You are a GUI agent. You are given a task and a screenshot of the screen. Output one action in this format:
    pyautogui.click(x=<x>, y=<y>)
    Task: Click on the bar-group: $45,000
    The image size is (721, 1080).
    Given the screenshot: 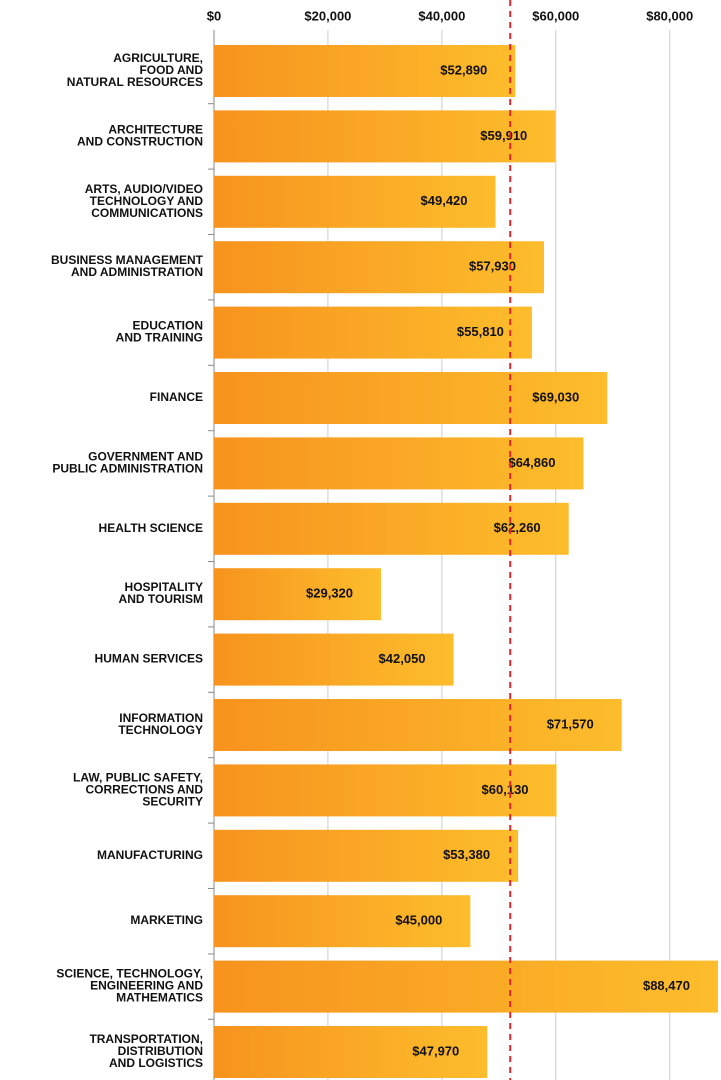 What is the action you would take?
    pyautogui.click(x=342, y=921)
    